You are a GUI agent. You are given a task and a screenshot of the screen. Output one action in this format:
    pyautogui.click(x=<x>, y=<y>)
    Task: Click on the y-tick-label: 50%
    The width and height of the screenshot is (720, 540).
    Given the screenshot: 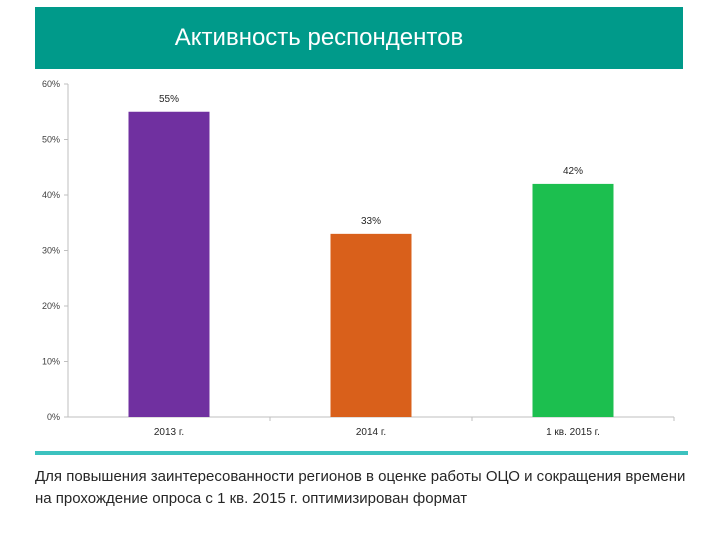 What is the action you would take?
    pyautogui.click(x=51, y=140)
    